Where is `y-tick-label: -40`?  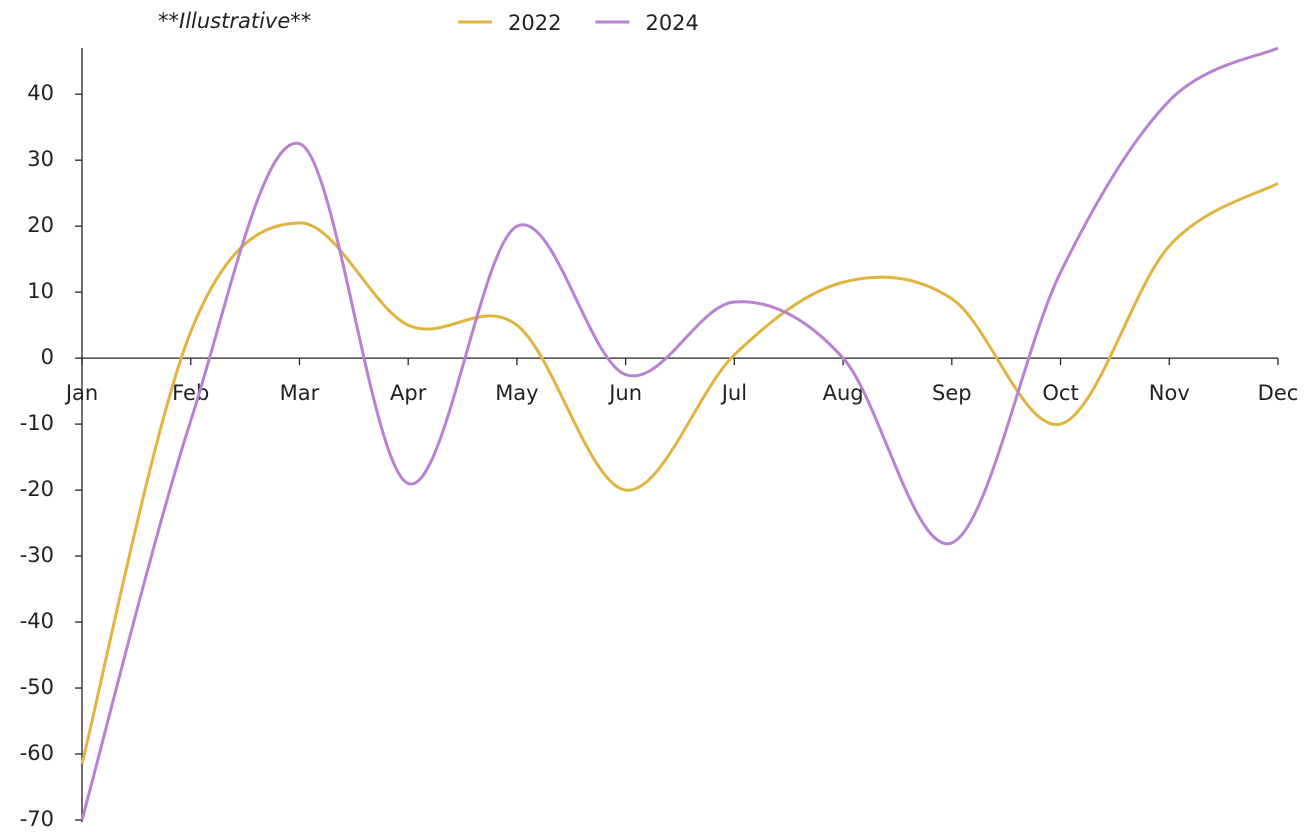
y-tick-label: -40 is located at coordinates (37, 621).